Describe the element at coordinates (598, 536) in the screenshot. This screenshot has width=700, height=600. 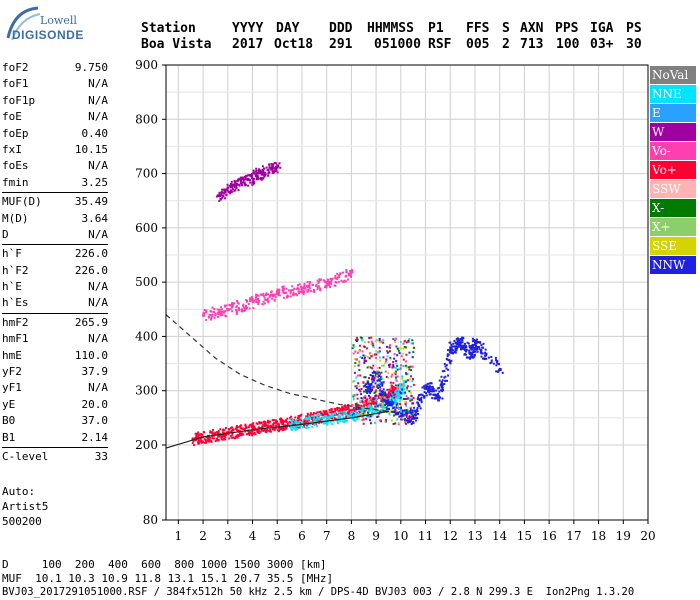
I see `x-tick-label: 18` at that location.